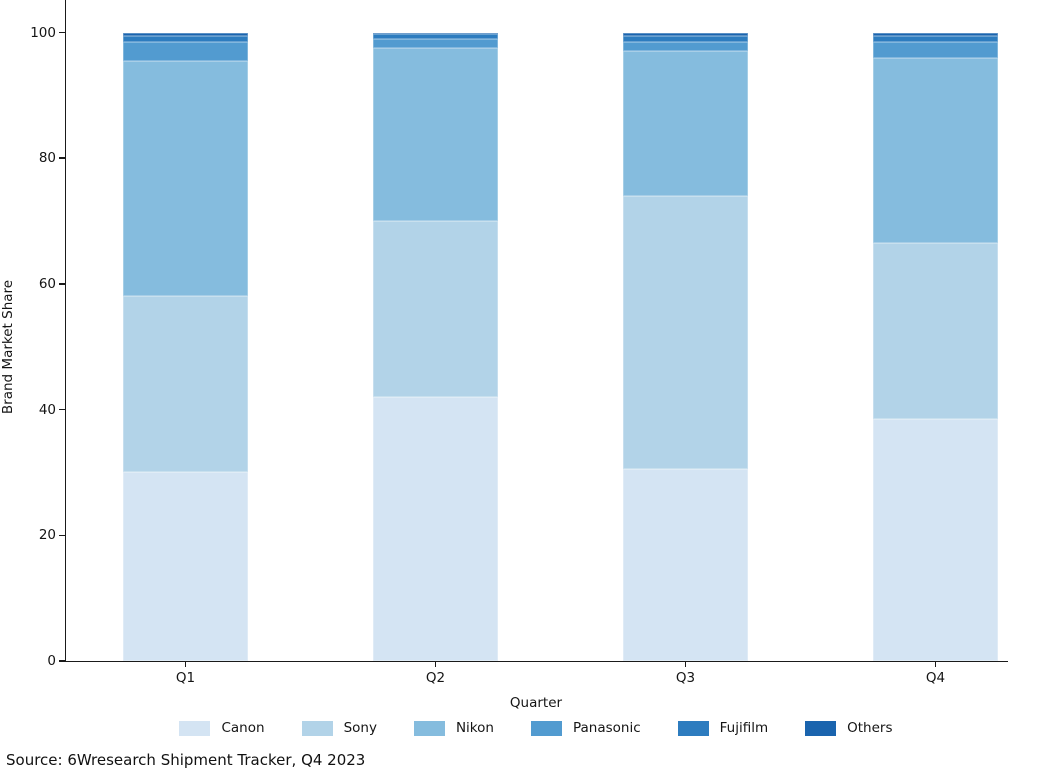 This screenshot has width=1063, height=779. I want to click on bar-segment-canon-q3, so click(685, 565).